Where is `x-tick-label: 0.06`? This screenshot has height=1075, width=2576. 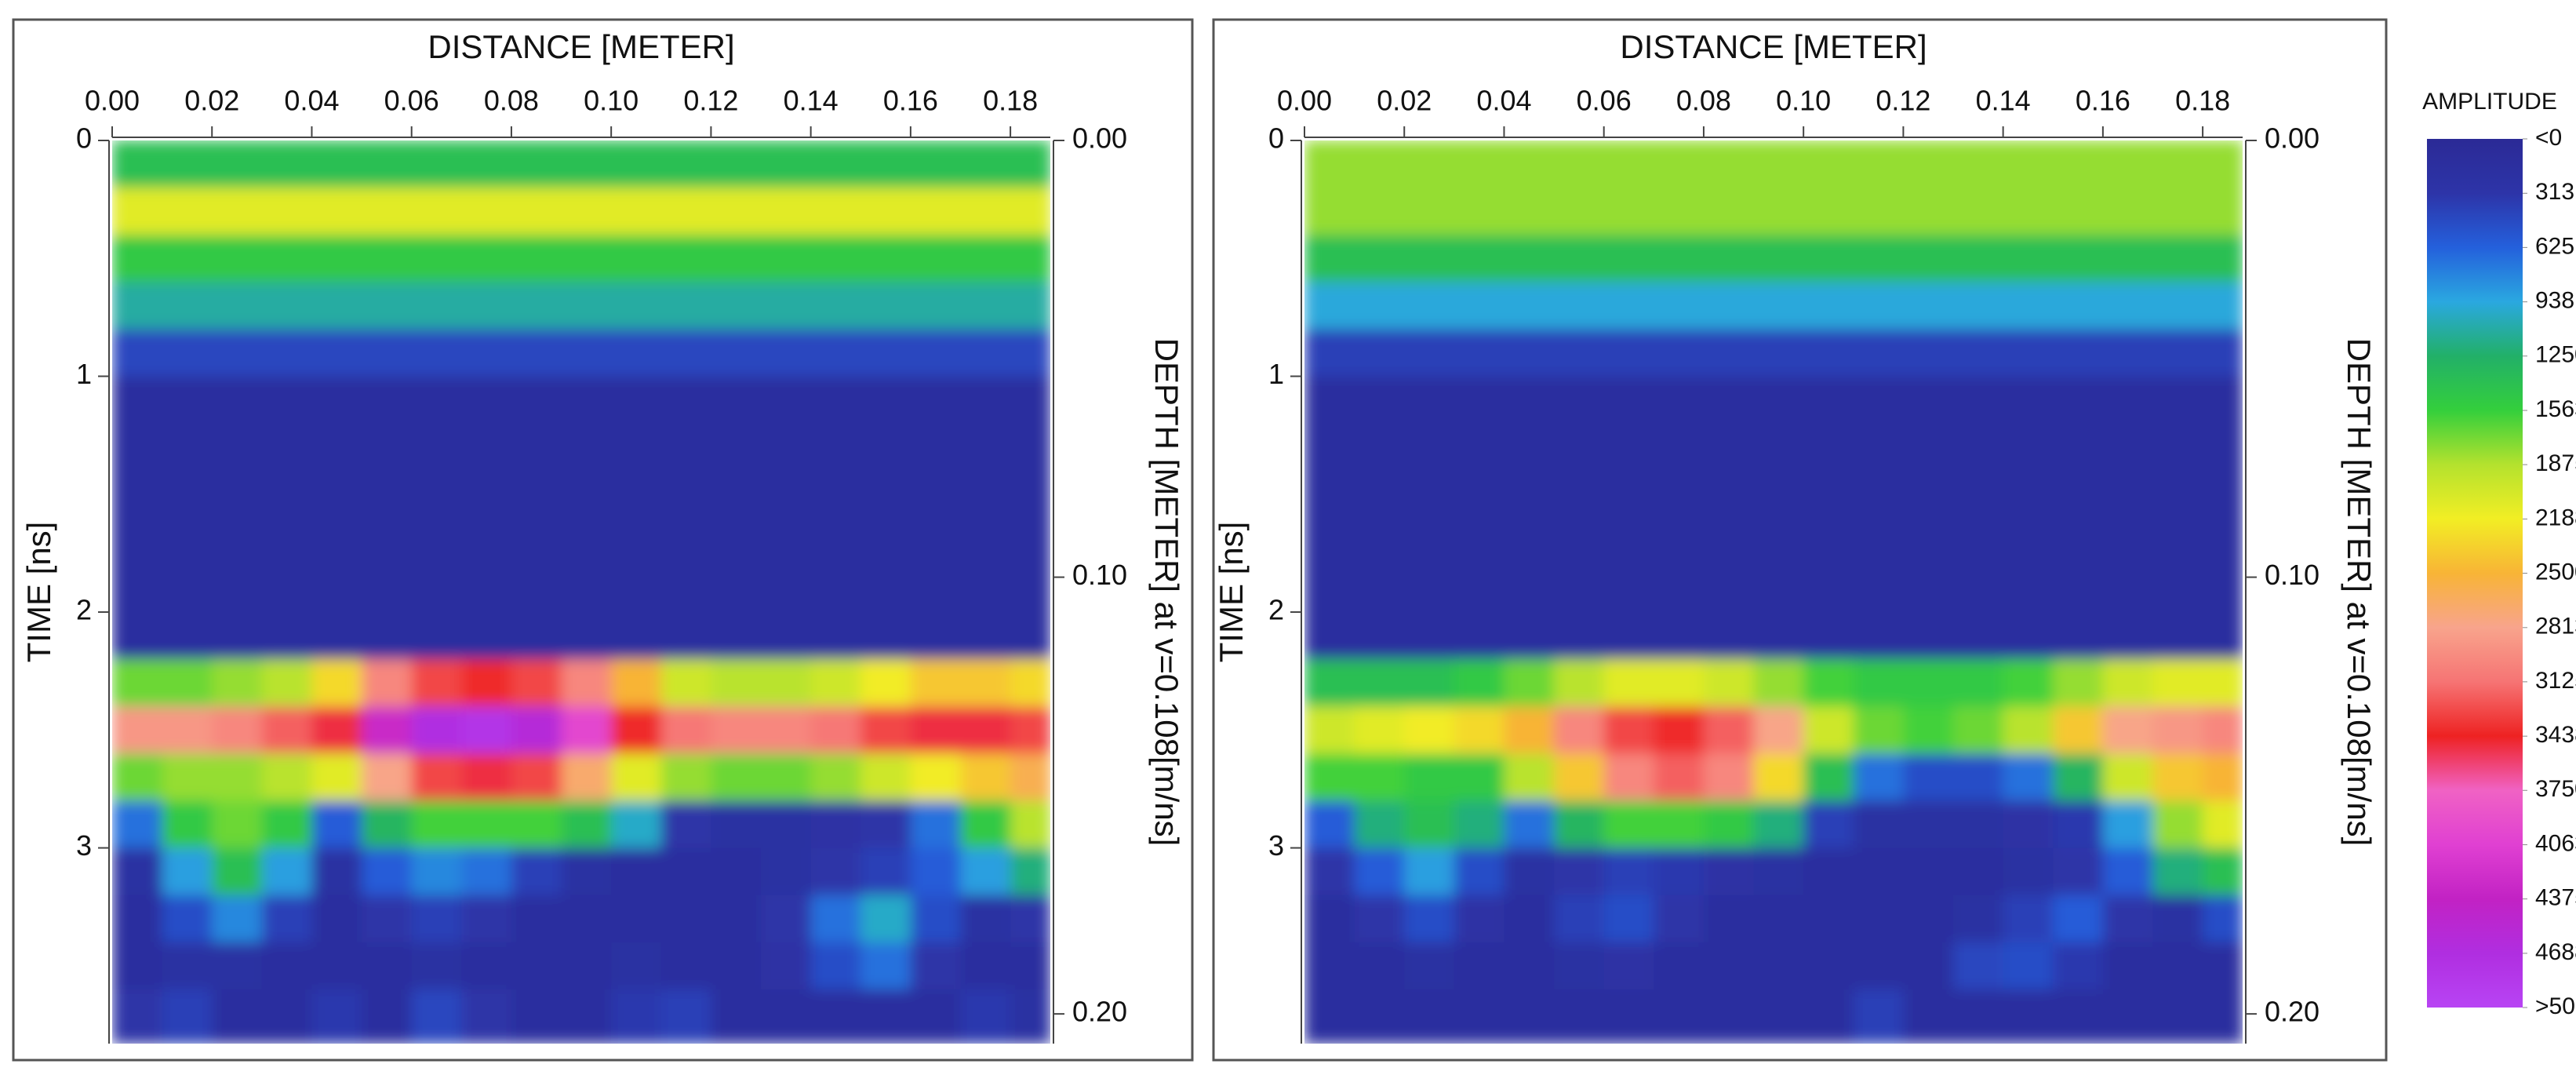 x-tick-label: 0.06 is located at coordinates (411, 101).